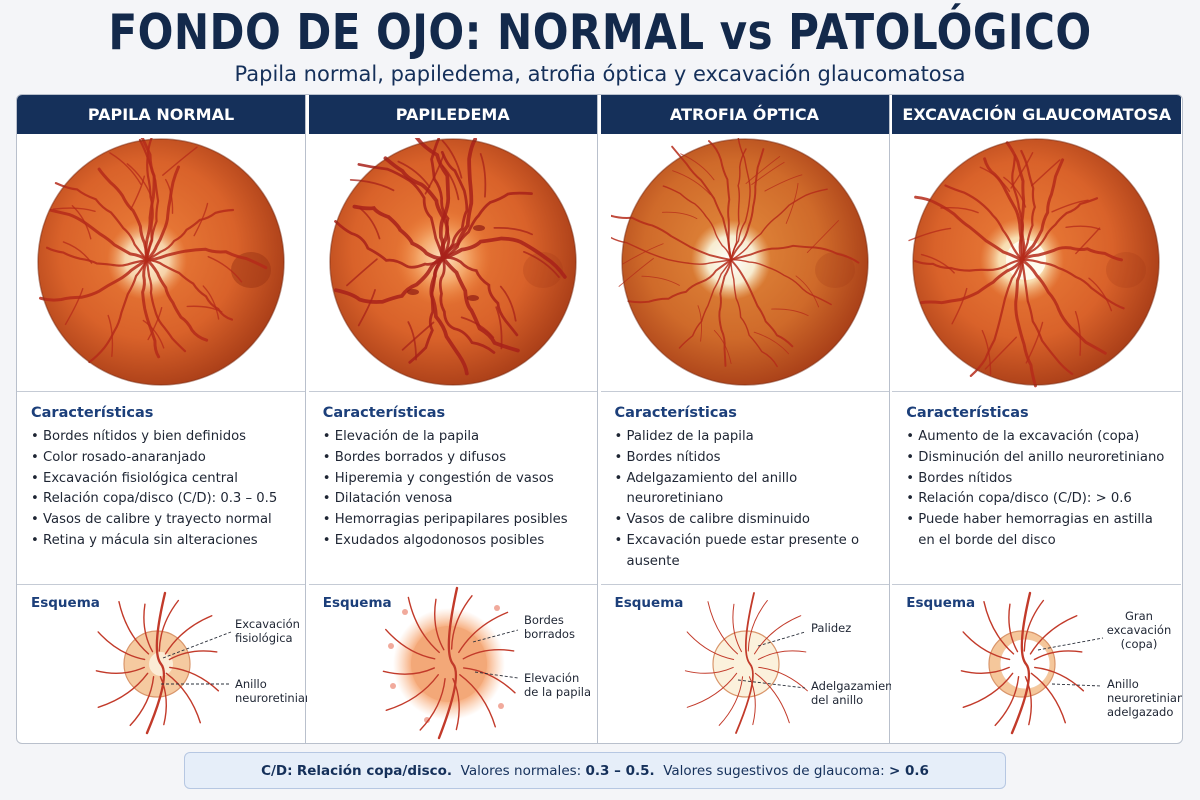  I want to click on scheme-heading: Esquema, so click(941, 603).